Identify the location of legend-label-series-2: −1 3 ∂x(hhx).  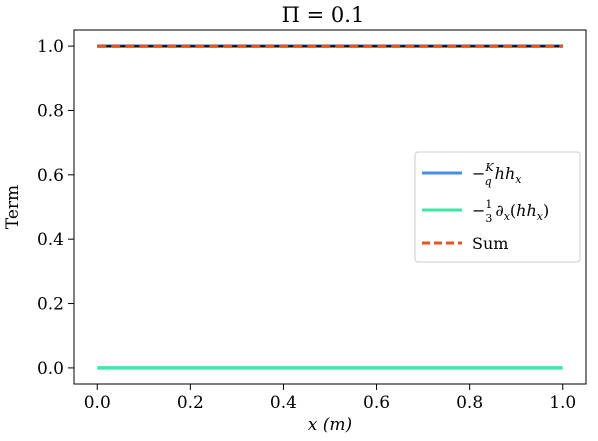
(510, 211).